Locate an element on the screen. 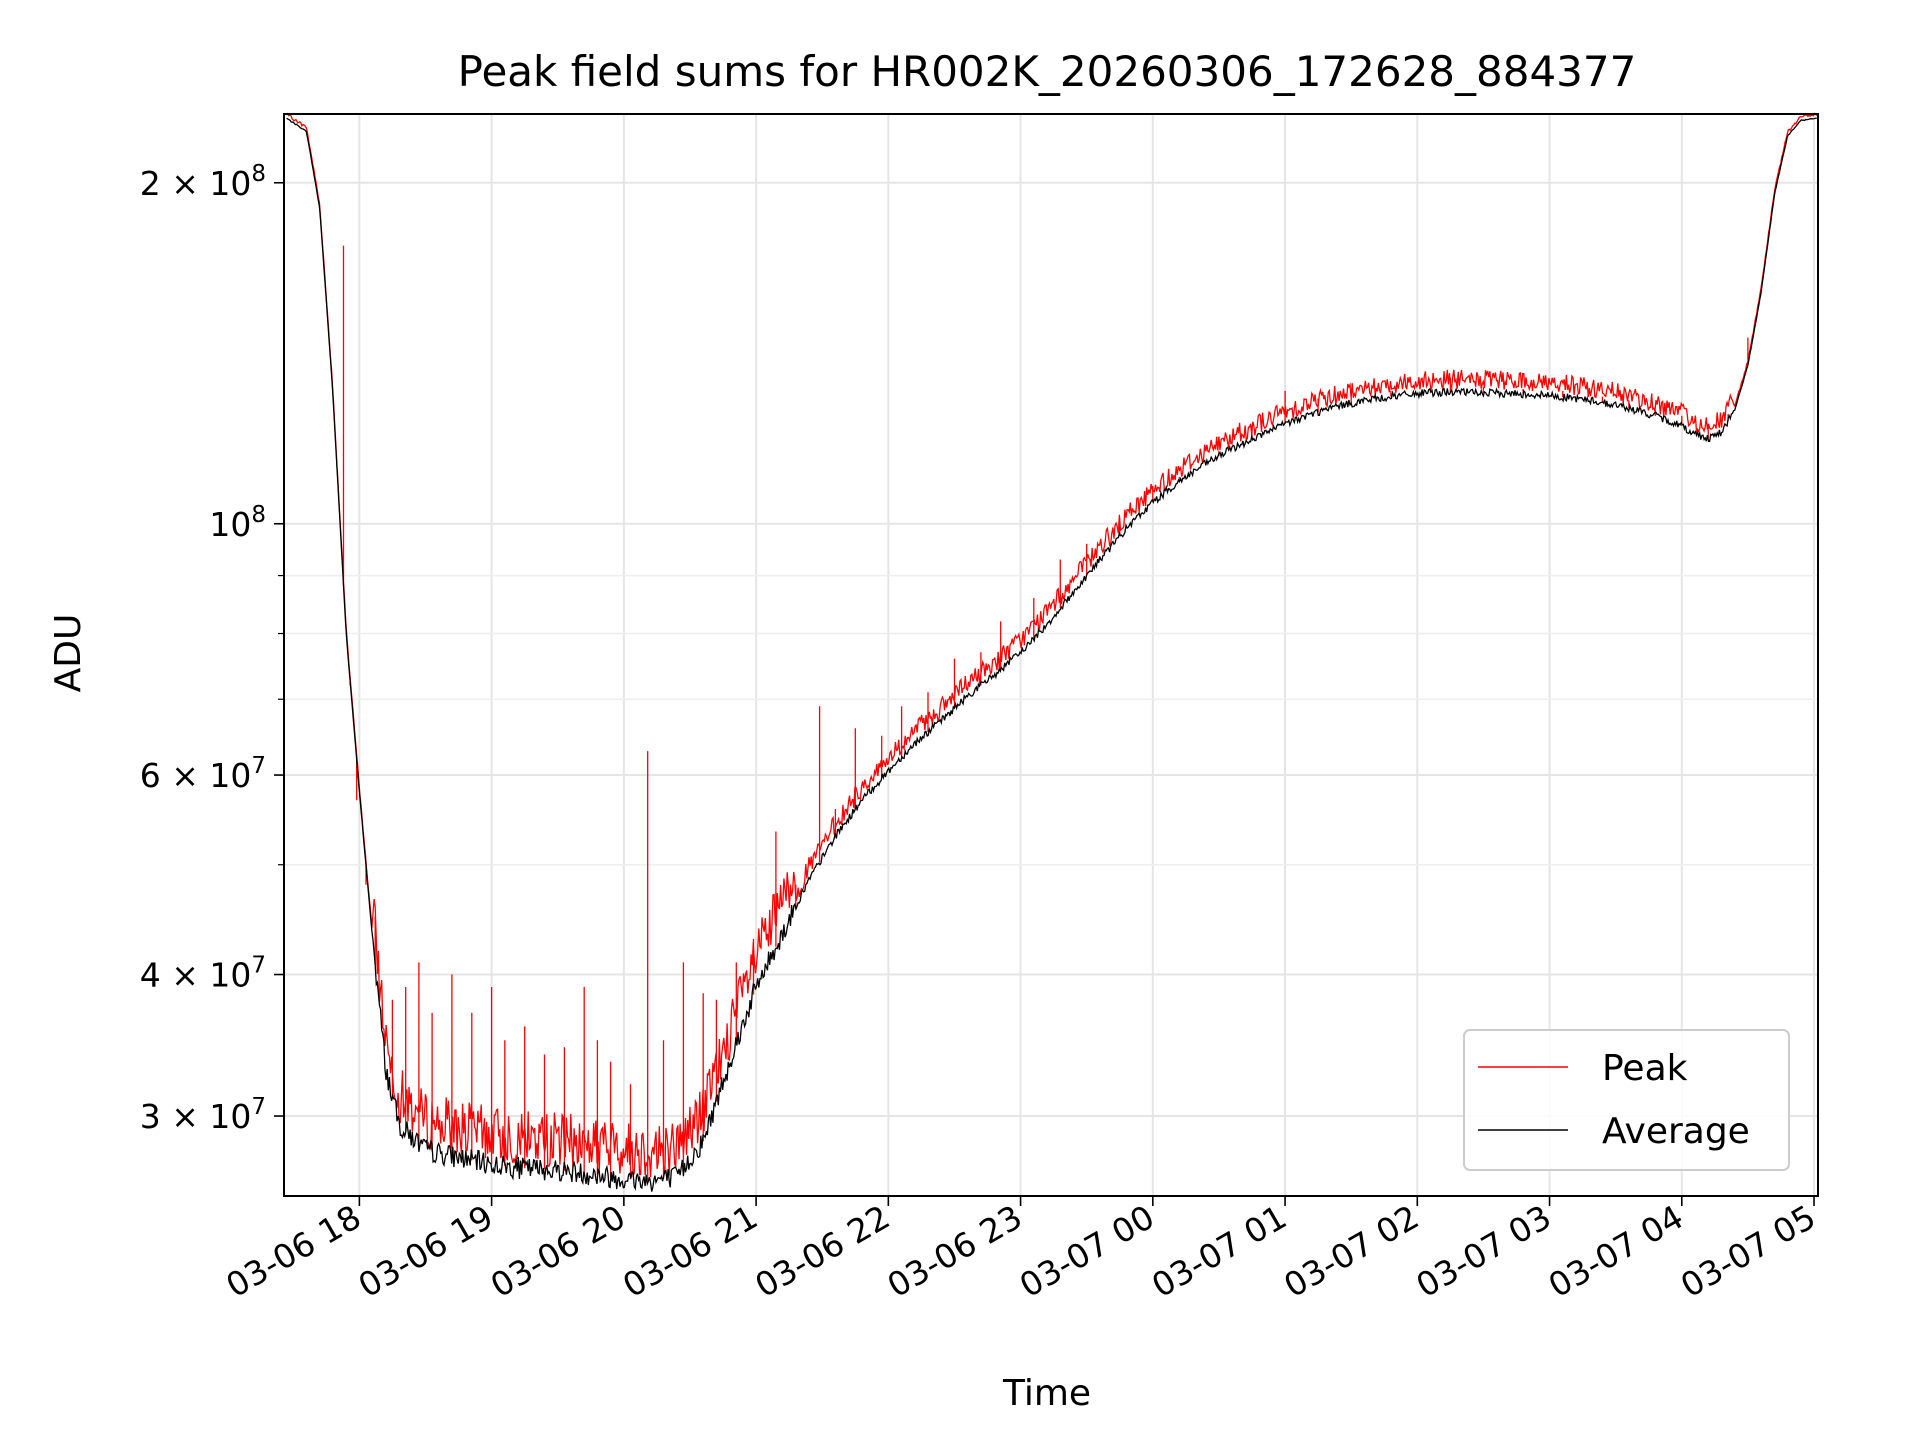 The width and height of the screenshot is (1920, 1440). y-tick-label: 4 × 107 is located at coordinates (203, 974).